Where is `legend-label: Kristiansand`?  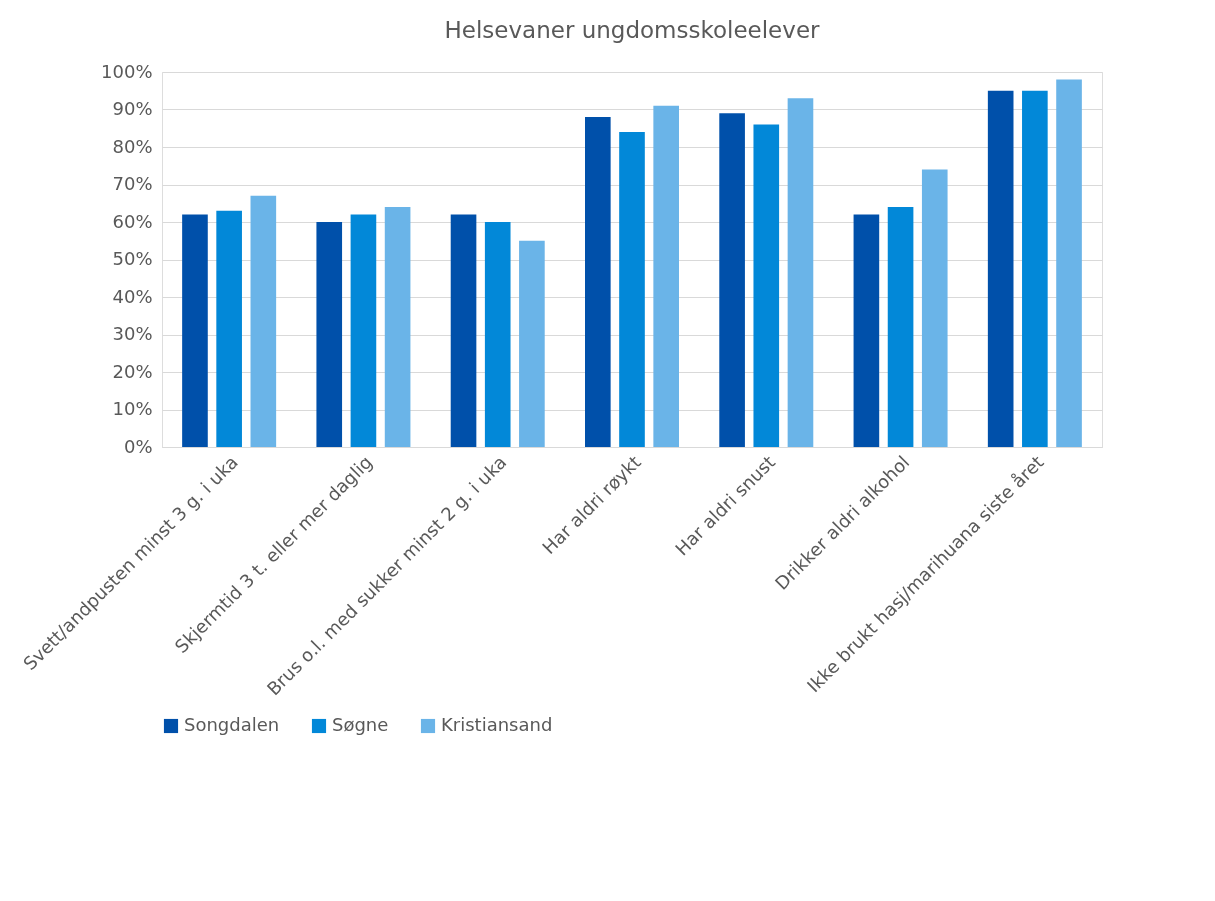 legend-label: Kristiansand is located at coordinates (497, 724).